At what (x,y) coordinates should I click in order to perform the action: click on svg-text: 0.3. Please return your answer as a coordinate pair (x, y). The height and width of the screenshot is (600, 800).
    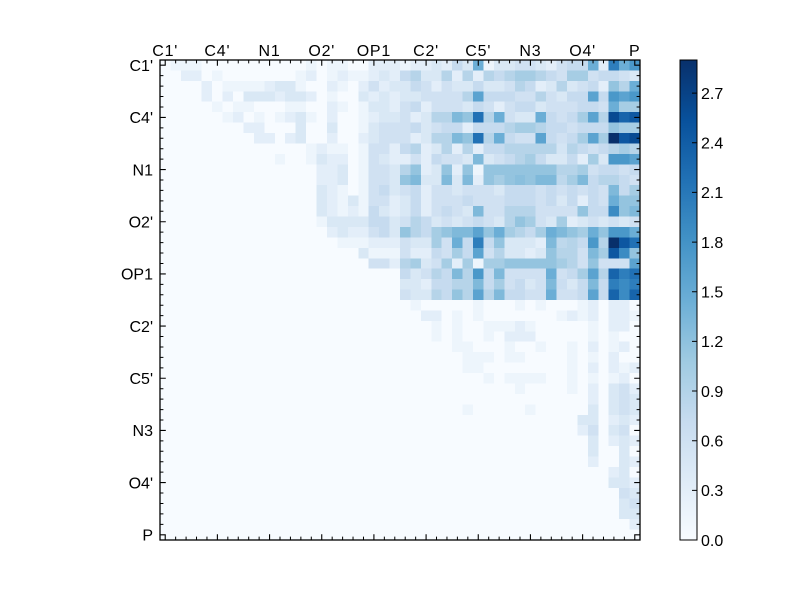
    Looking at the image, I should click on (712, 491).